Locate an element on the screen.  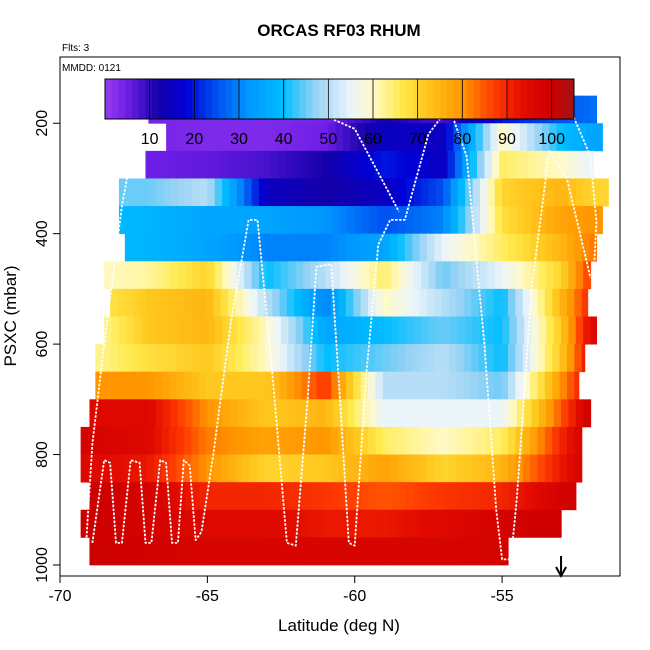
y-tick-label: 800 is located at coordinates (42, 454).